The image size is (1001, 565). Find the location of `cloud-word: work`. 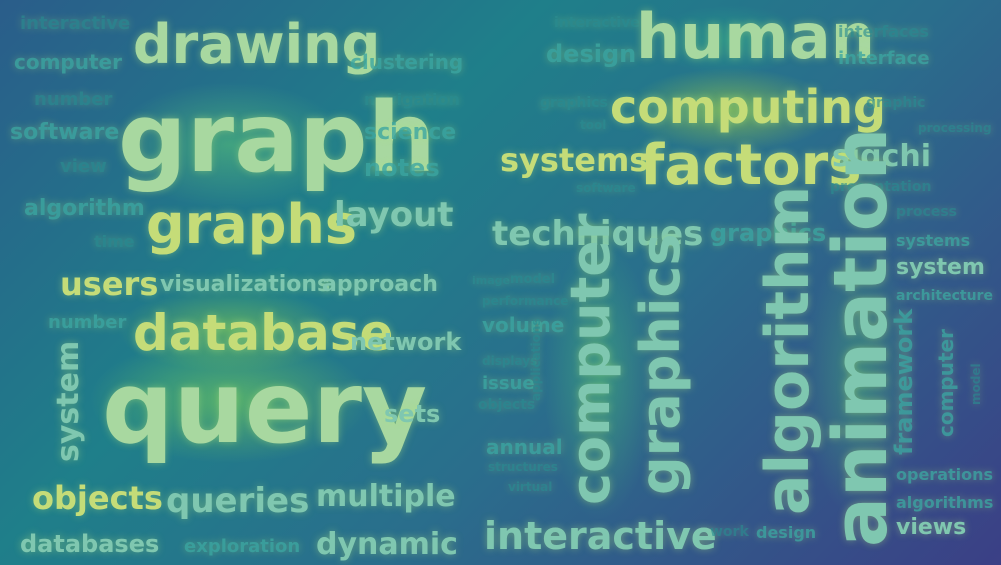

cloud-word: work is located at coordinates (729, 532).